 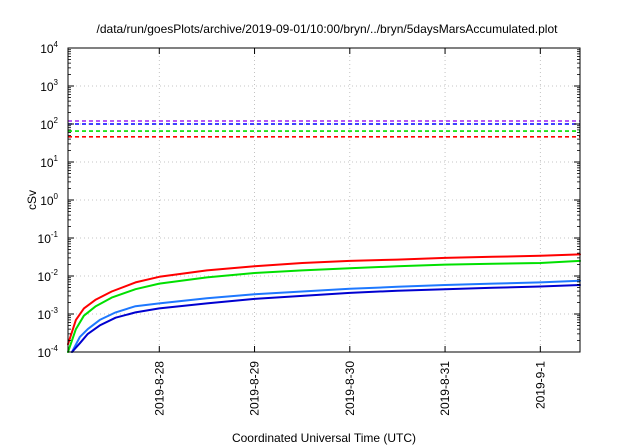 I want to click on y-tick-label: 10⁻⁴, so click(x=48, y=352).